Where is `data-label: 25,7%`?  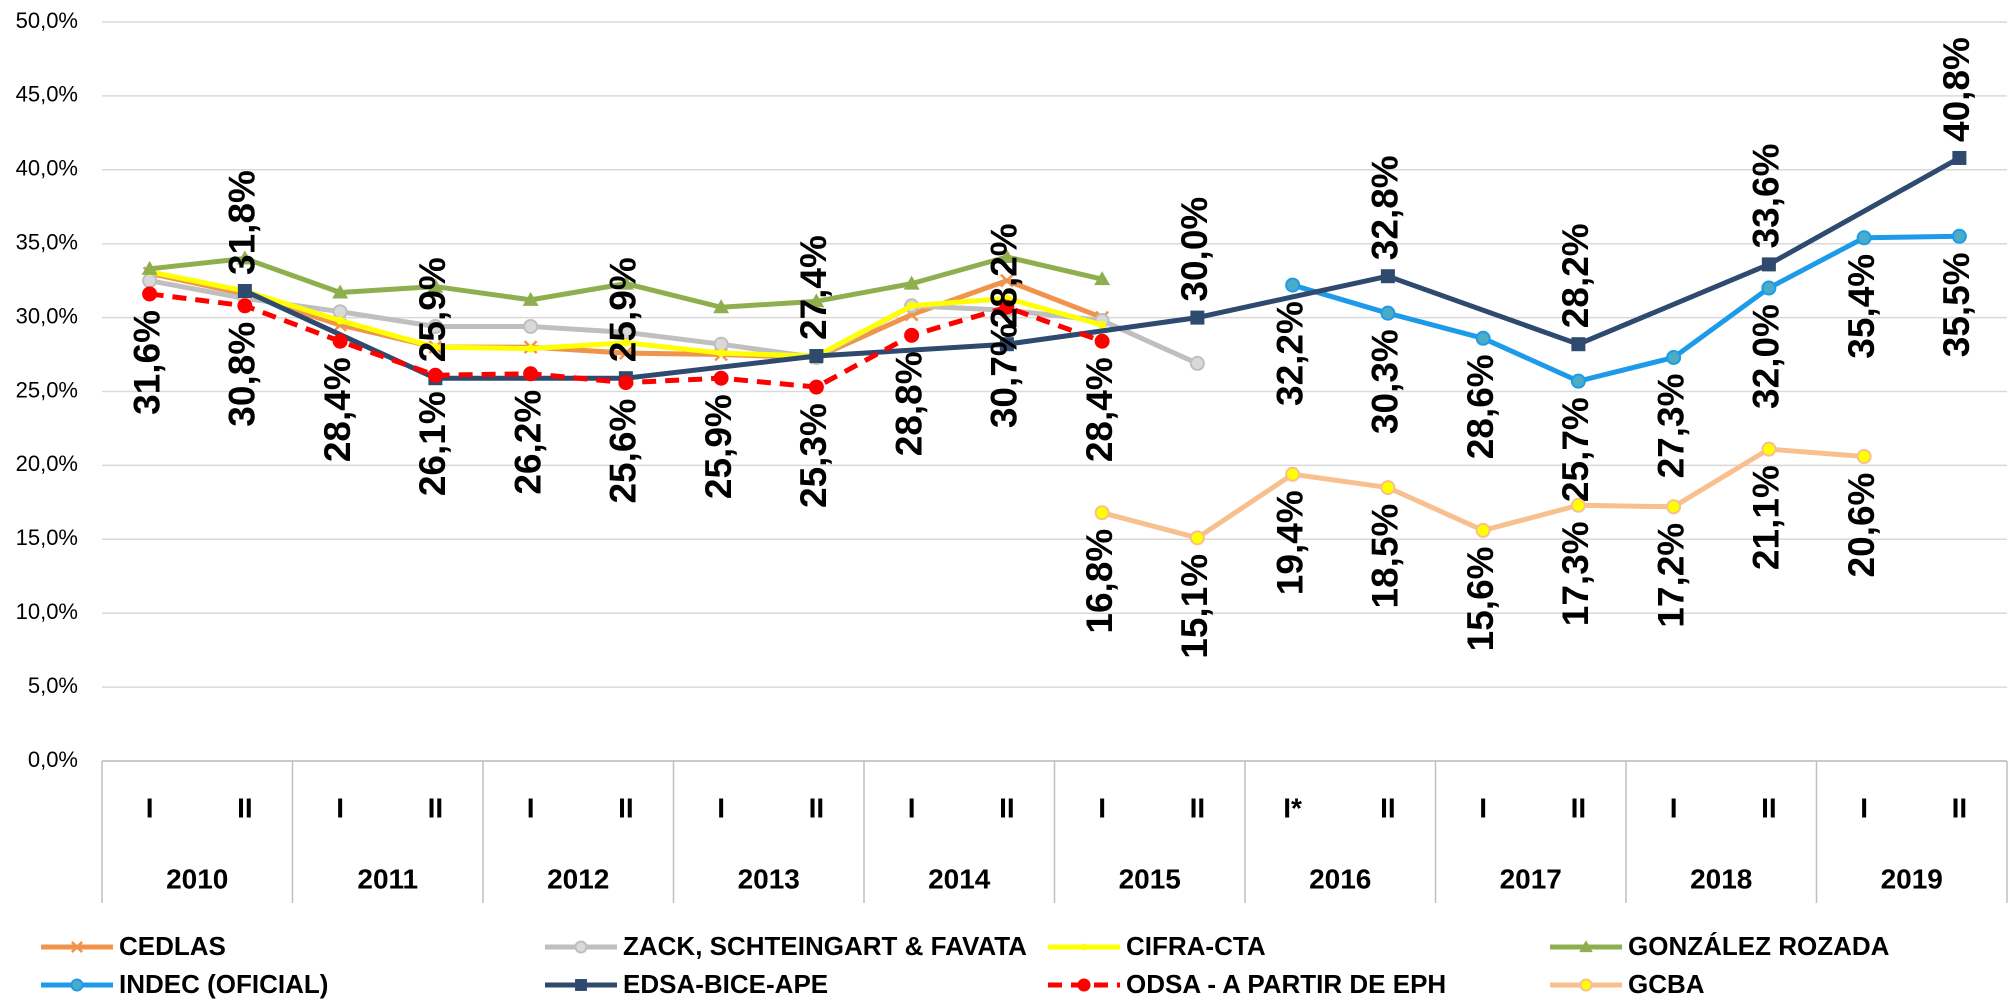
data-label: 25,7% is located at coordinates (1575, 449).